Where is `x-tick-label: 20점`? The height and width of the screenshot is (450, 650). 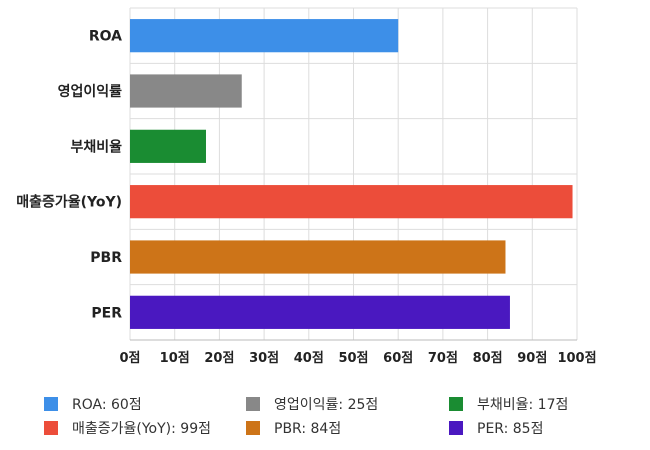
x-tick-label: 20점 is located at coordinates (219, 358).